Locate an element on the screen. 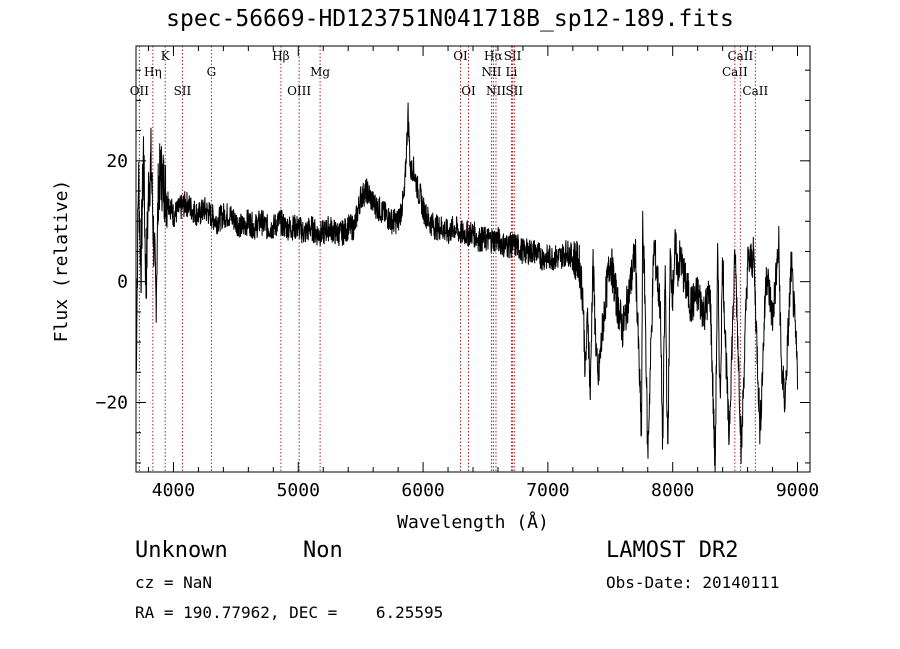  spectral-line-label: Hβ is located at coordinates (280, 56).